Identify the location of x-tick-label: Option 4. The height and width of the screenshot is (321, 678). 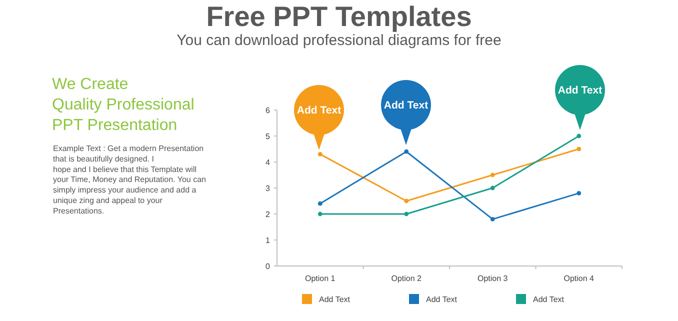
(579, 278).